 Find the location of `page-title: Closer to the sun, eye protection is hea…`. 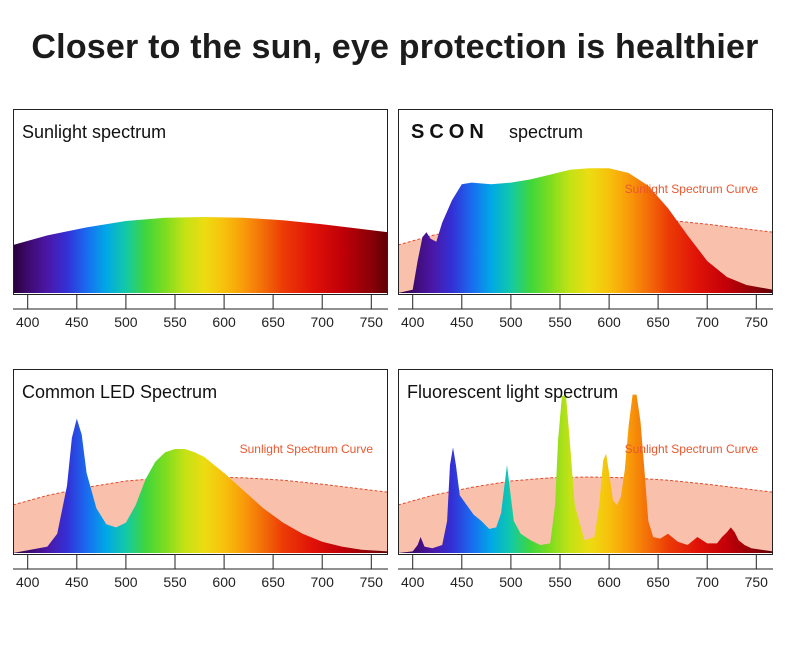

page-title: Closer to the sun, eye protection is hea… is located at coordinates (395, 47).